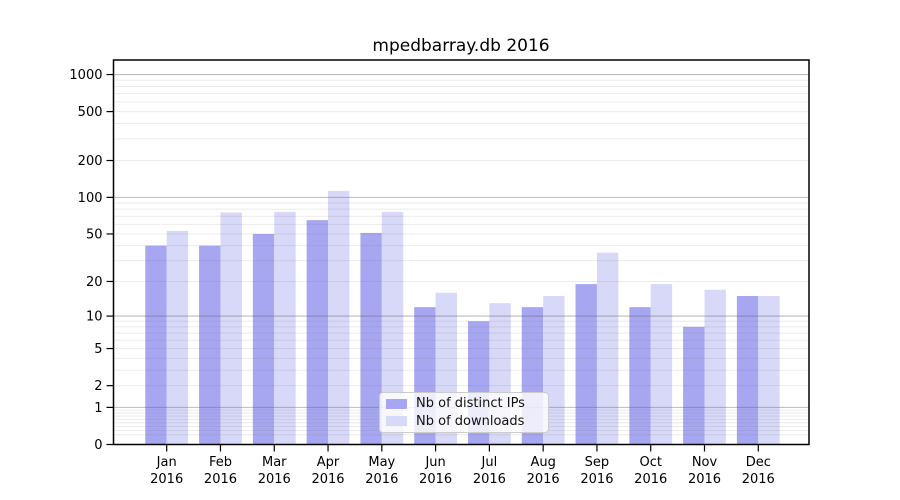 This screenshot has height=500, width=900. Describe the element at coordinates (156, 345) in the screenshot. I see `bar-ips-jan` at that location.